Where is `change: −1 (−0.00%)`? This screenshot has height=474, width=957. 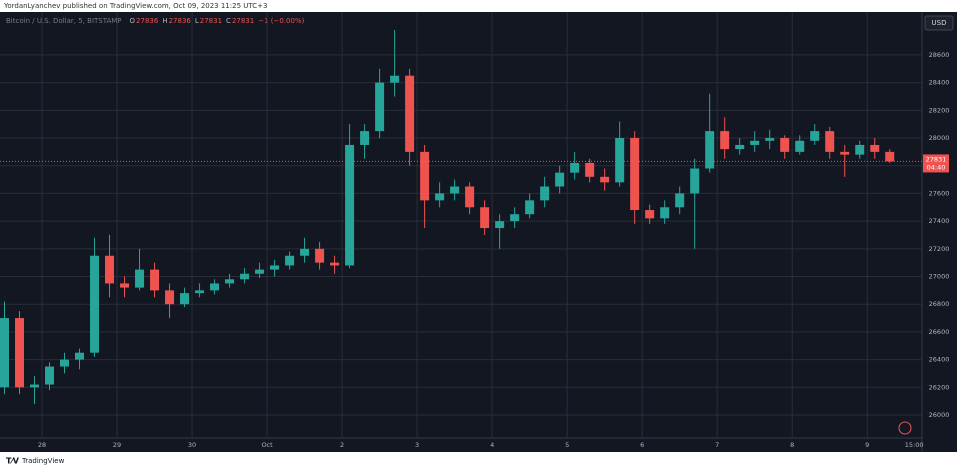
change: −1 (−0.00%) is located at coordinates (281, 21).